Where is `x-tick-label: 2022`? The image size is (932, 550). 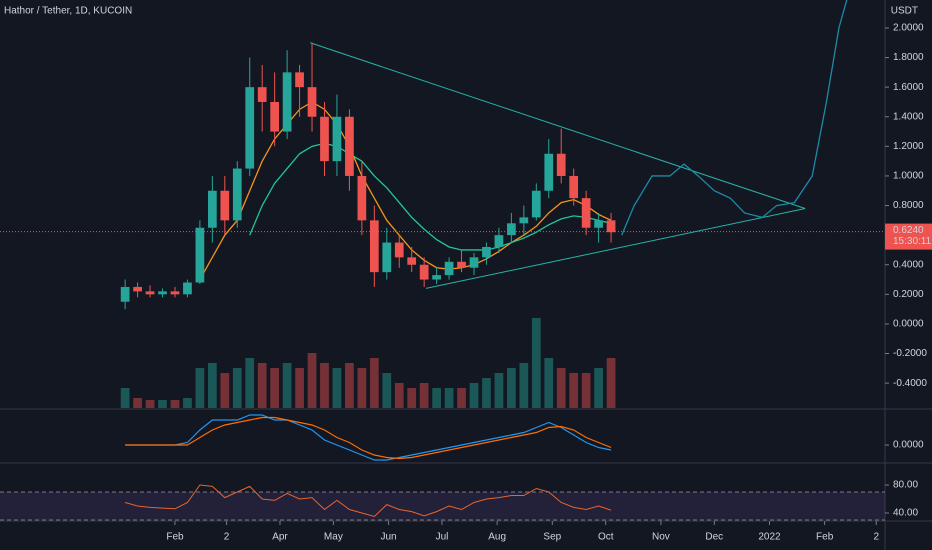
x-tick-label: 2022 is located at coordinates (769, 537).